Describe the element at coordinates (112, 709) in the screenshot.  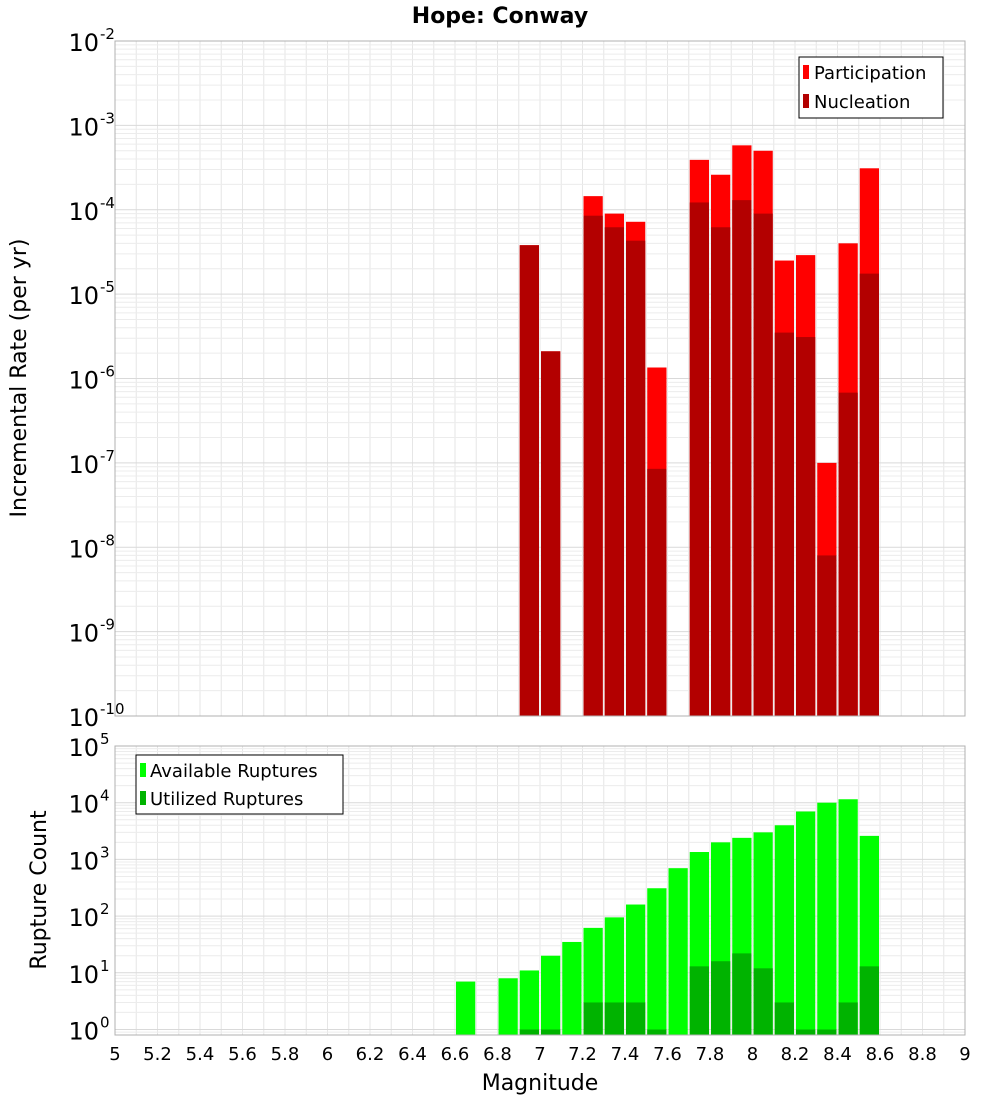
I see `svg-text: -10` at that location.